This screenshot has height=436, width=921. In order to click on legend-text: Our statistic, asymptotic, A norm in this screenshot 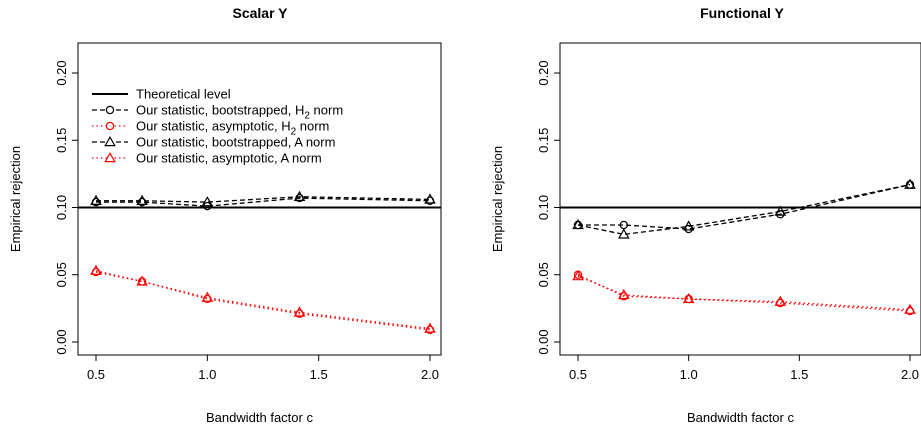, I will do `click(229, 158)`.